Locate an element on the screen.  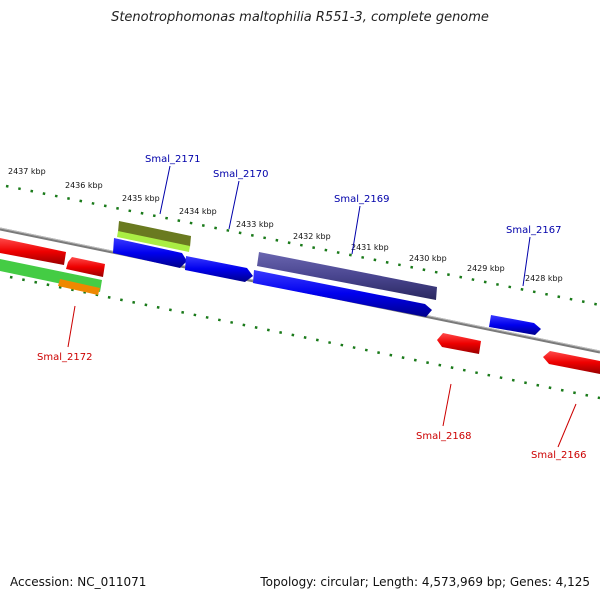
gene-smal-2170-arrow is located at coordinates (219, 269).